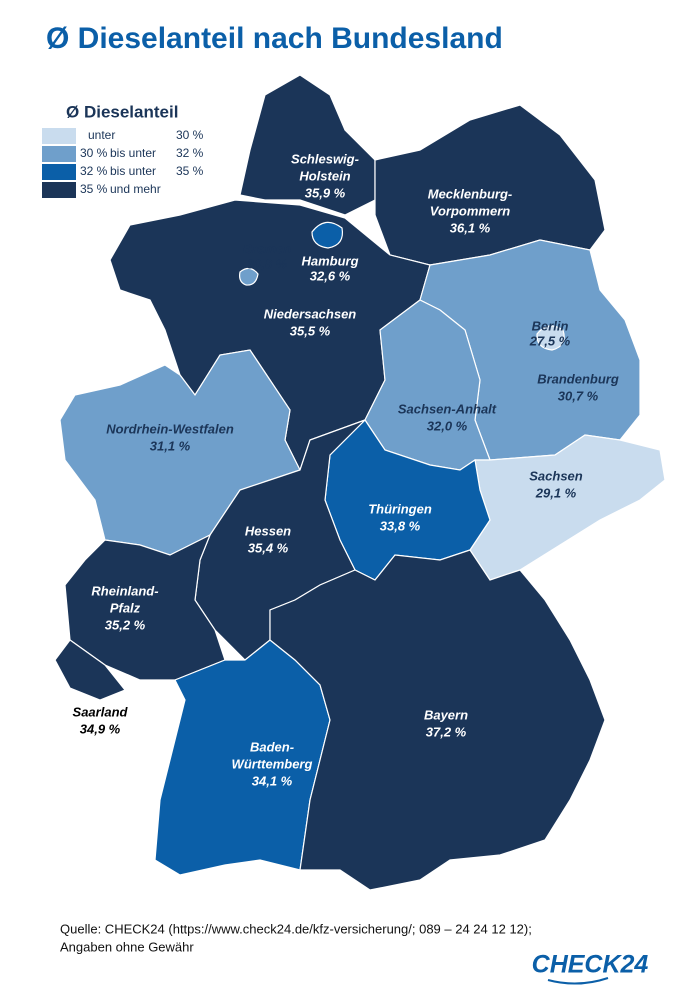 This screenshot has height=993, width=676. I want to click on state-value: 35,4 %, so click(268, 547).